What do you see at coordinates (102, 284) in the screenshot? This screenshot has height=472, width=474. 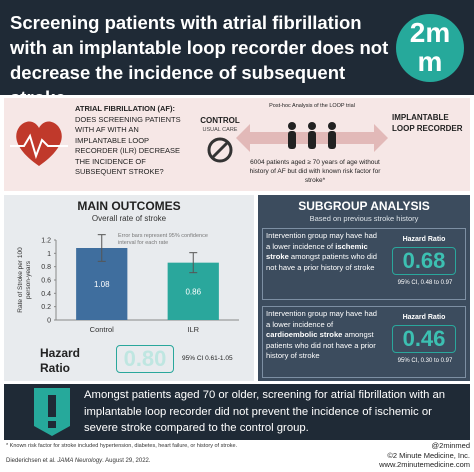 I see `value-label: 1.08` at bounding box center [102, 284].